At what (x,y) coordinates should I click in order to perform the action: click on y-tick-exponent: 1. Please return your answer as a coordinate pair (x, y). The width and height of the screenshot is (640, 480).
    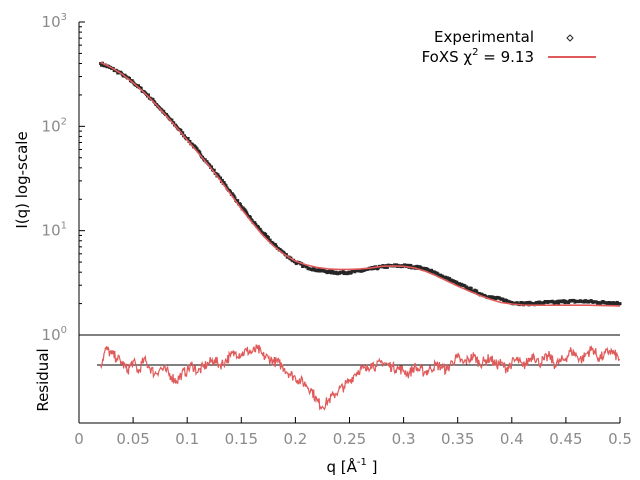
    Looking at the image, I should click on (64, 226).